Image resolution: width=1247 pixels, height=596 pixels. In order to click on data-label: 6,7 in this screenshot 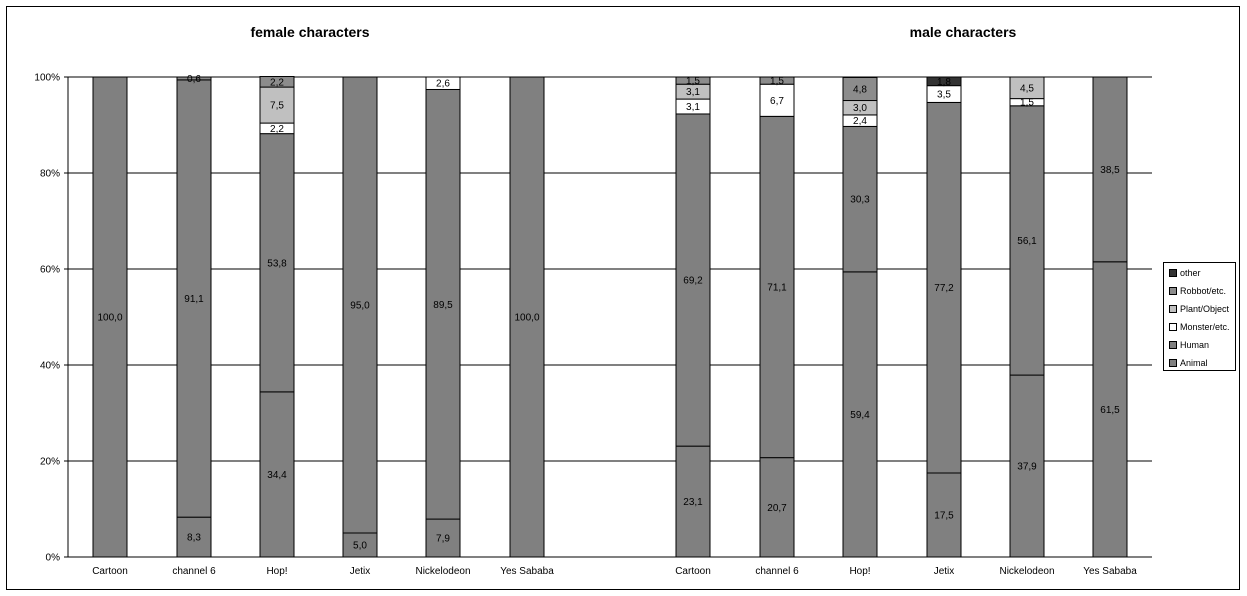, I will do `click(777, 101)`.